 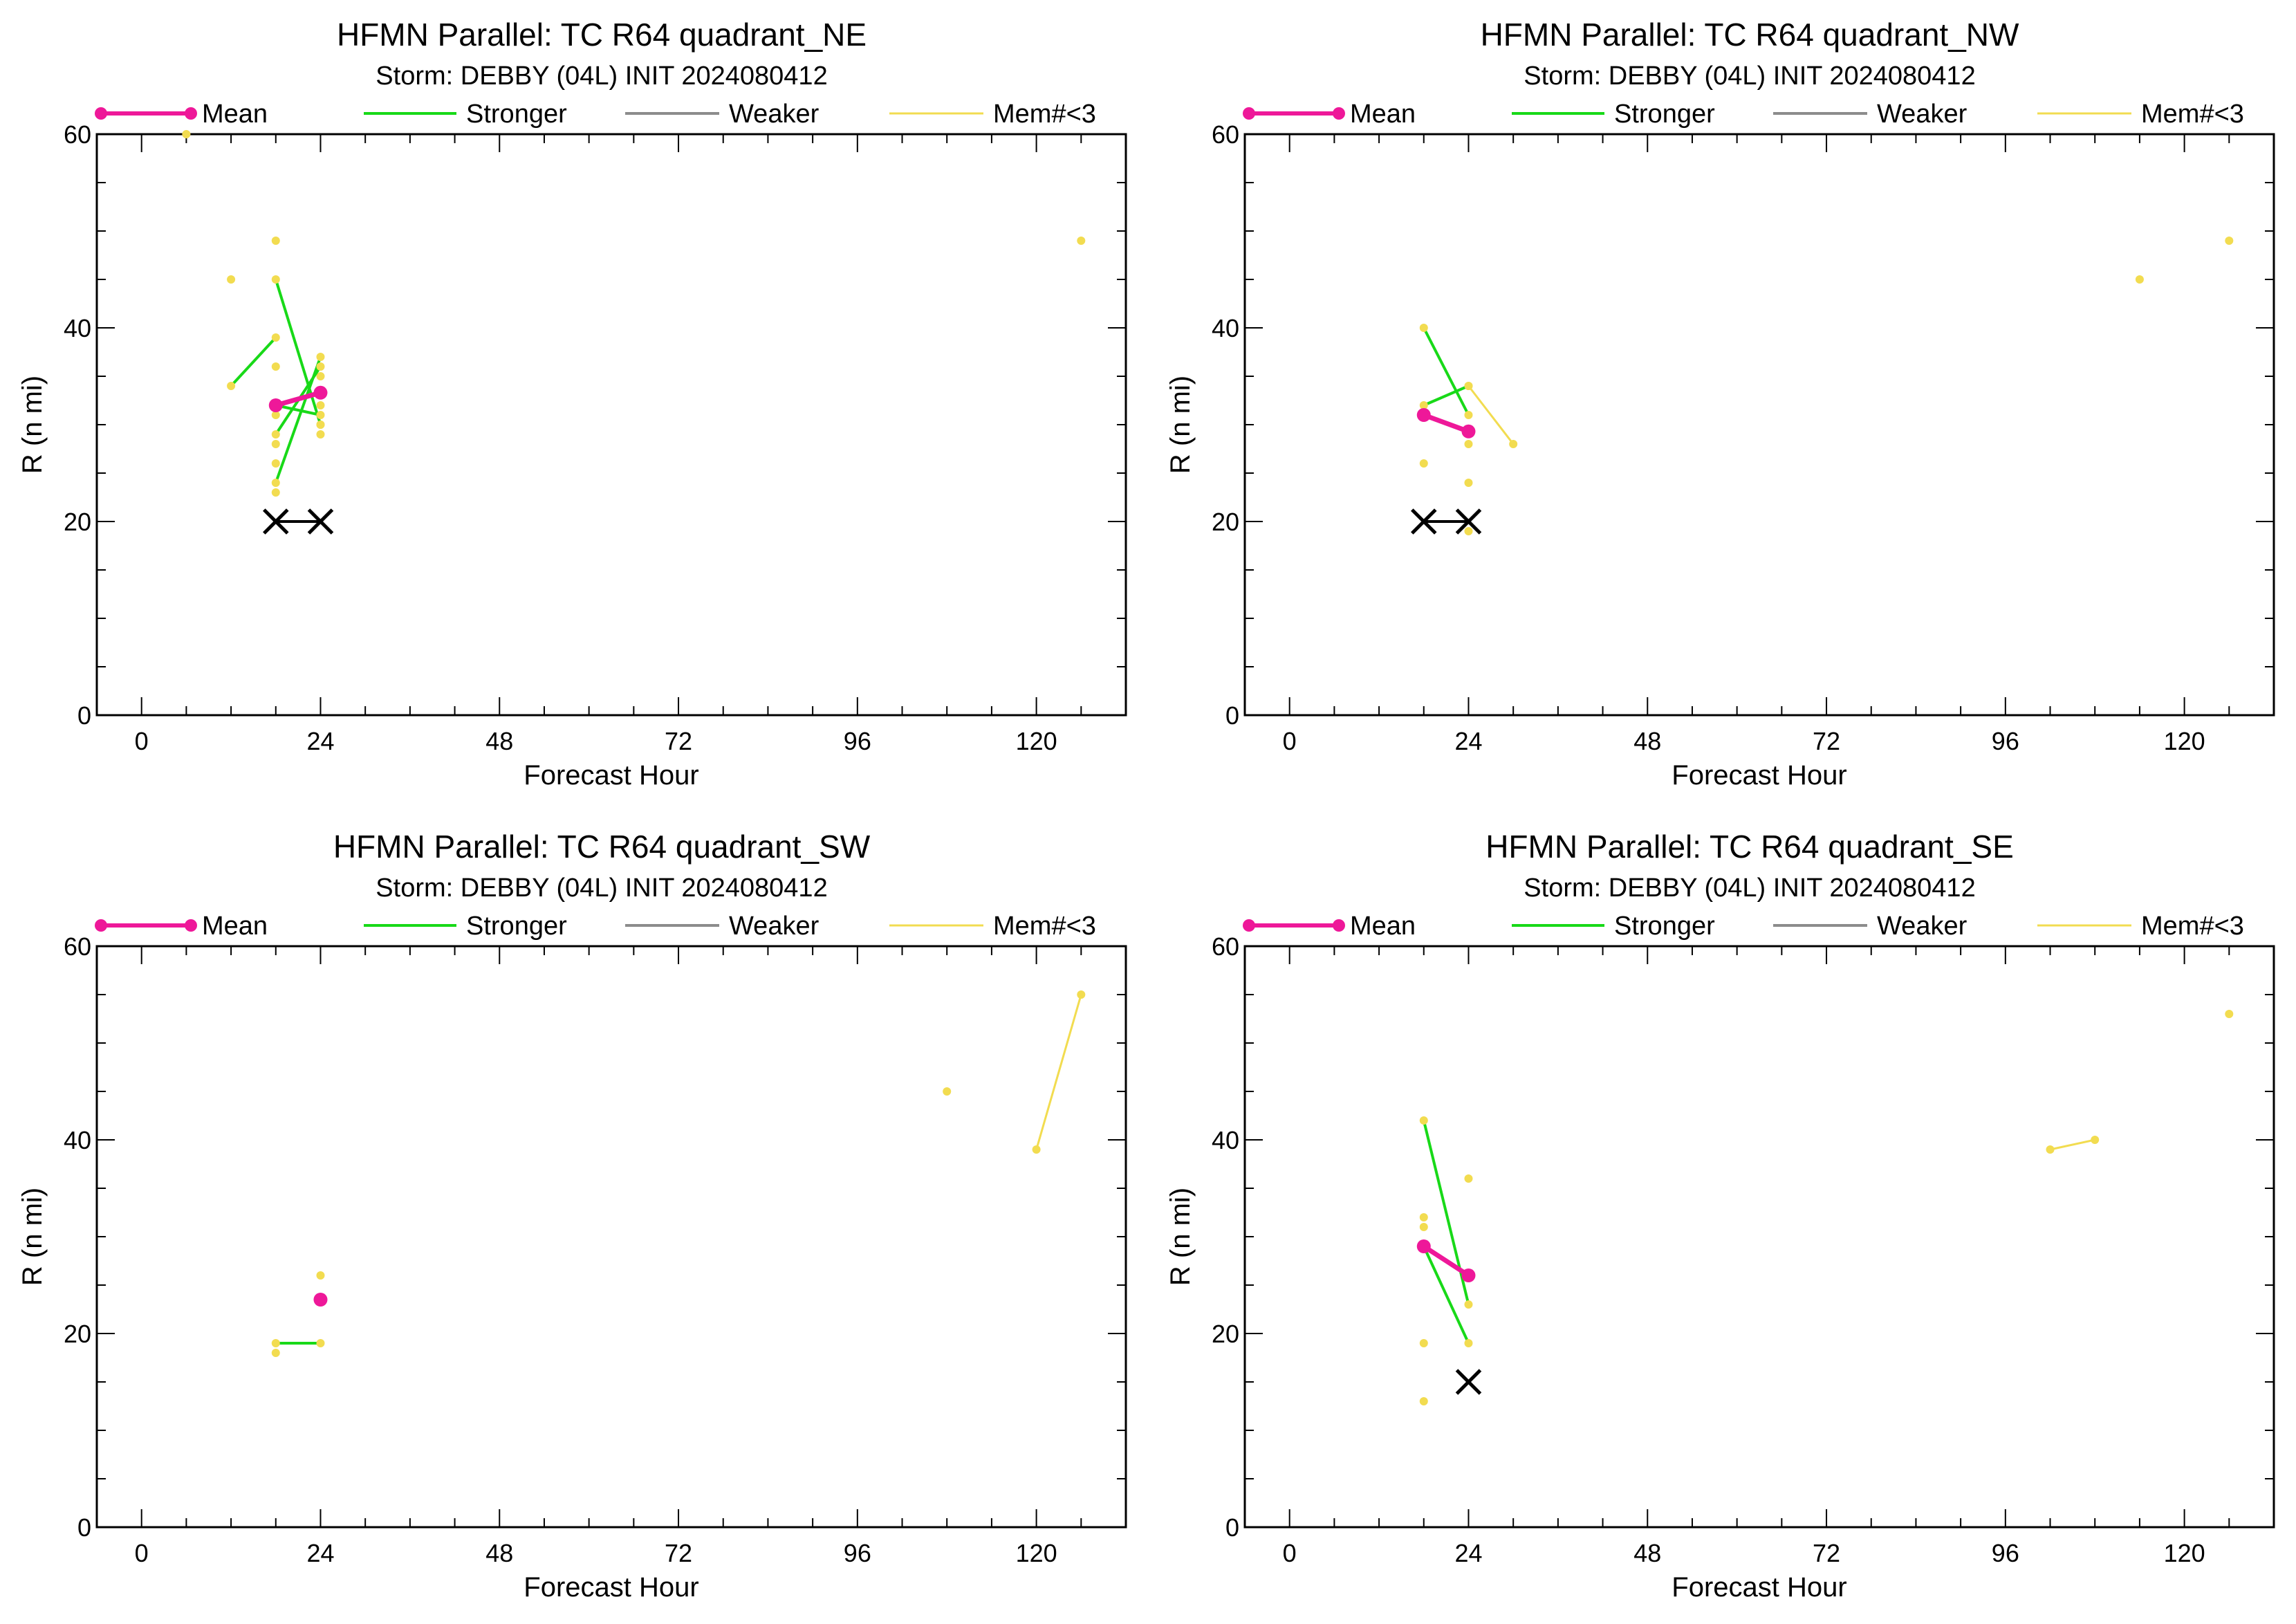 I want to click on chart-title: HFMN Parallel: TC R64 quadrant_SW, so click(x=602, y=847).